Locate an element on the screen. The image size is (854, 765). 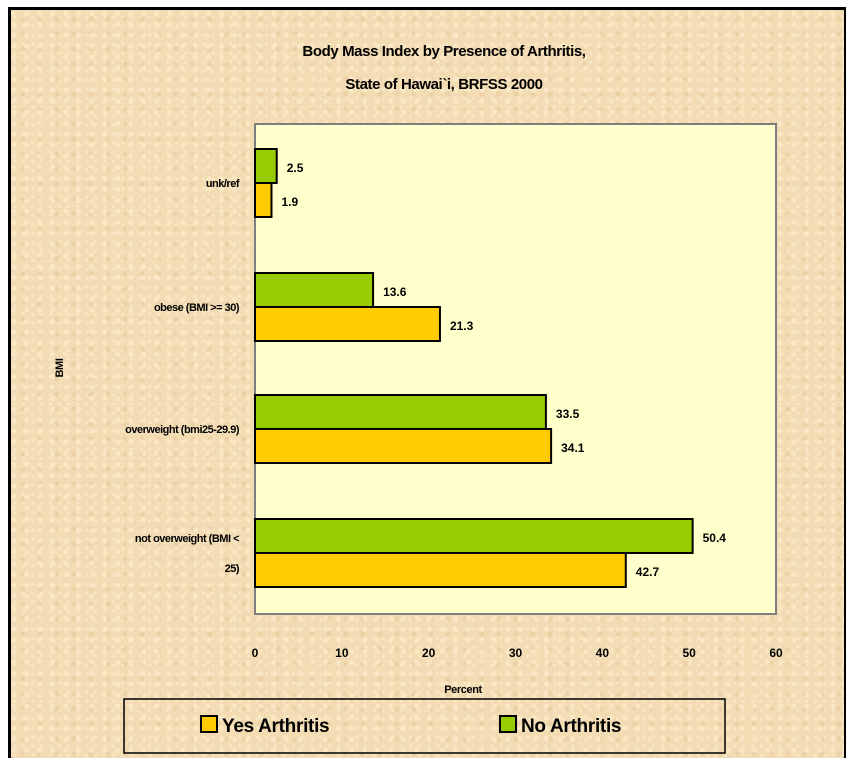
data-label: 34.1 is located at coordinates (573, 448).